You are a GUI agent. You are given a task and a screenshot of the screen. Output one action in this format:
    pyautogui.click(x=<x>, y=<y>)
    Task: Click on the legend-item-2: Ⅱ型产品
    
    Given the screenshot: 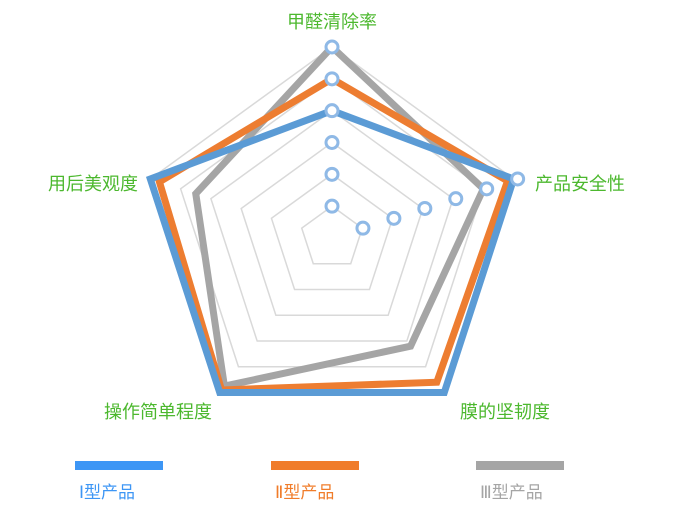 What is the action you would take?
    pyautogui.click(x=316, y=482)
    